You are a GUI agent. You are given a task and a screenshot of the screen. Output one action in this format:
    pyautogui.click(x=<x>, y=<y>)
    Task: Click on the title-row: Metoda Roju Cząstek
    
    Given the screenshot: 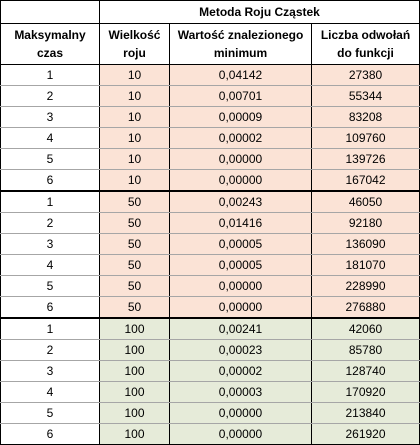 What is the action you would take?
    pyautogui.click(x=210, y=12)
    